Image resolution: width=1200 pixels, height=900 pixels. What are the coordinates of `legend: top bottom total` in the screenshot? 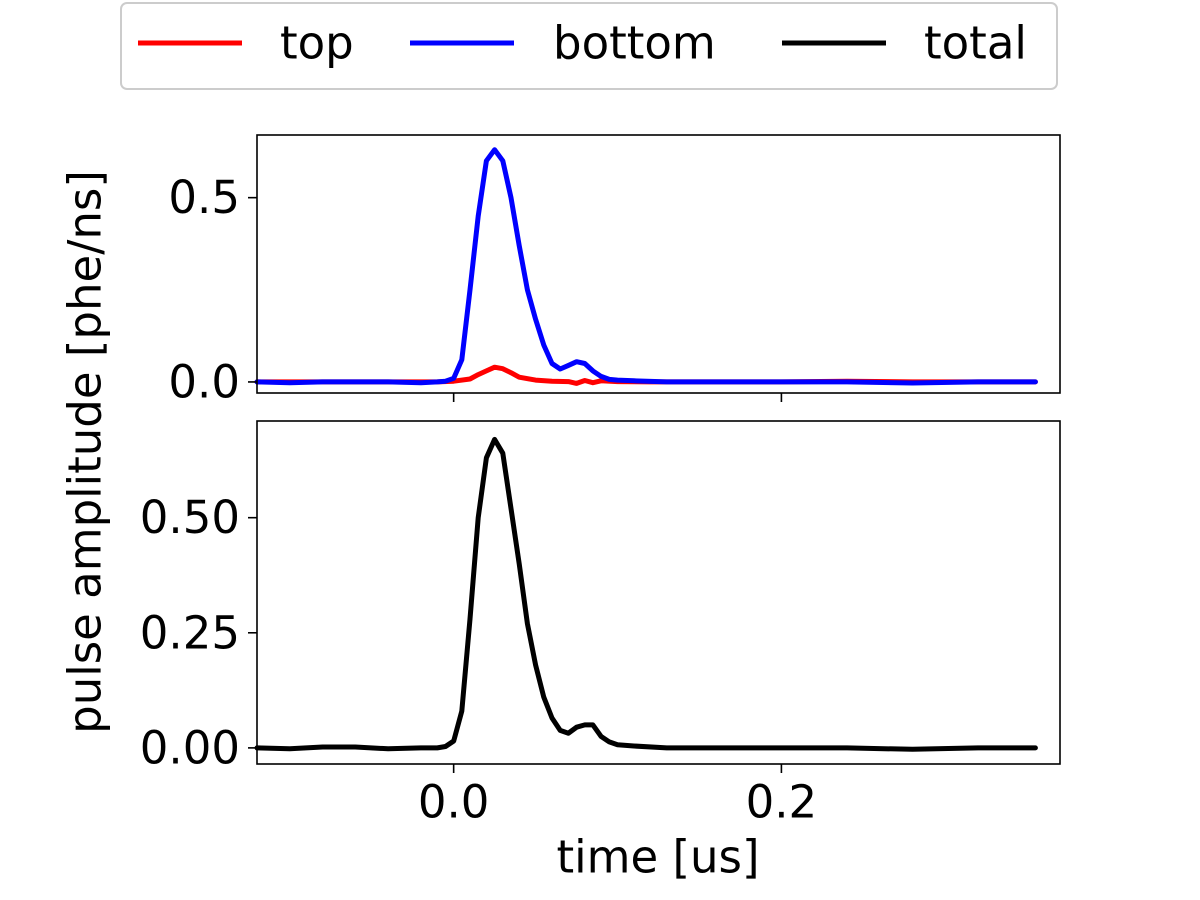 It's located at (589, 46).